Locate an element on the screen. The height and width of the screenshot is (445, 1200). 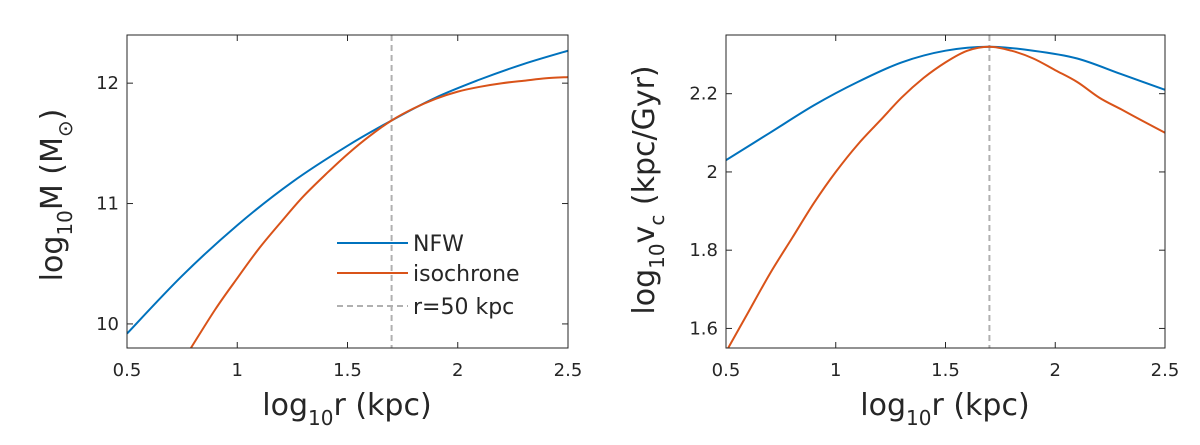
y-axis-label: log10vc (kpc/Gyr) is located at coordinates (648, 189).